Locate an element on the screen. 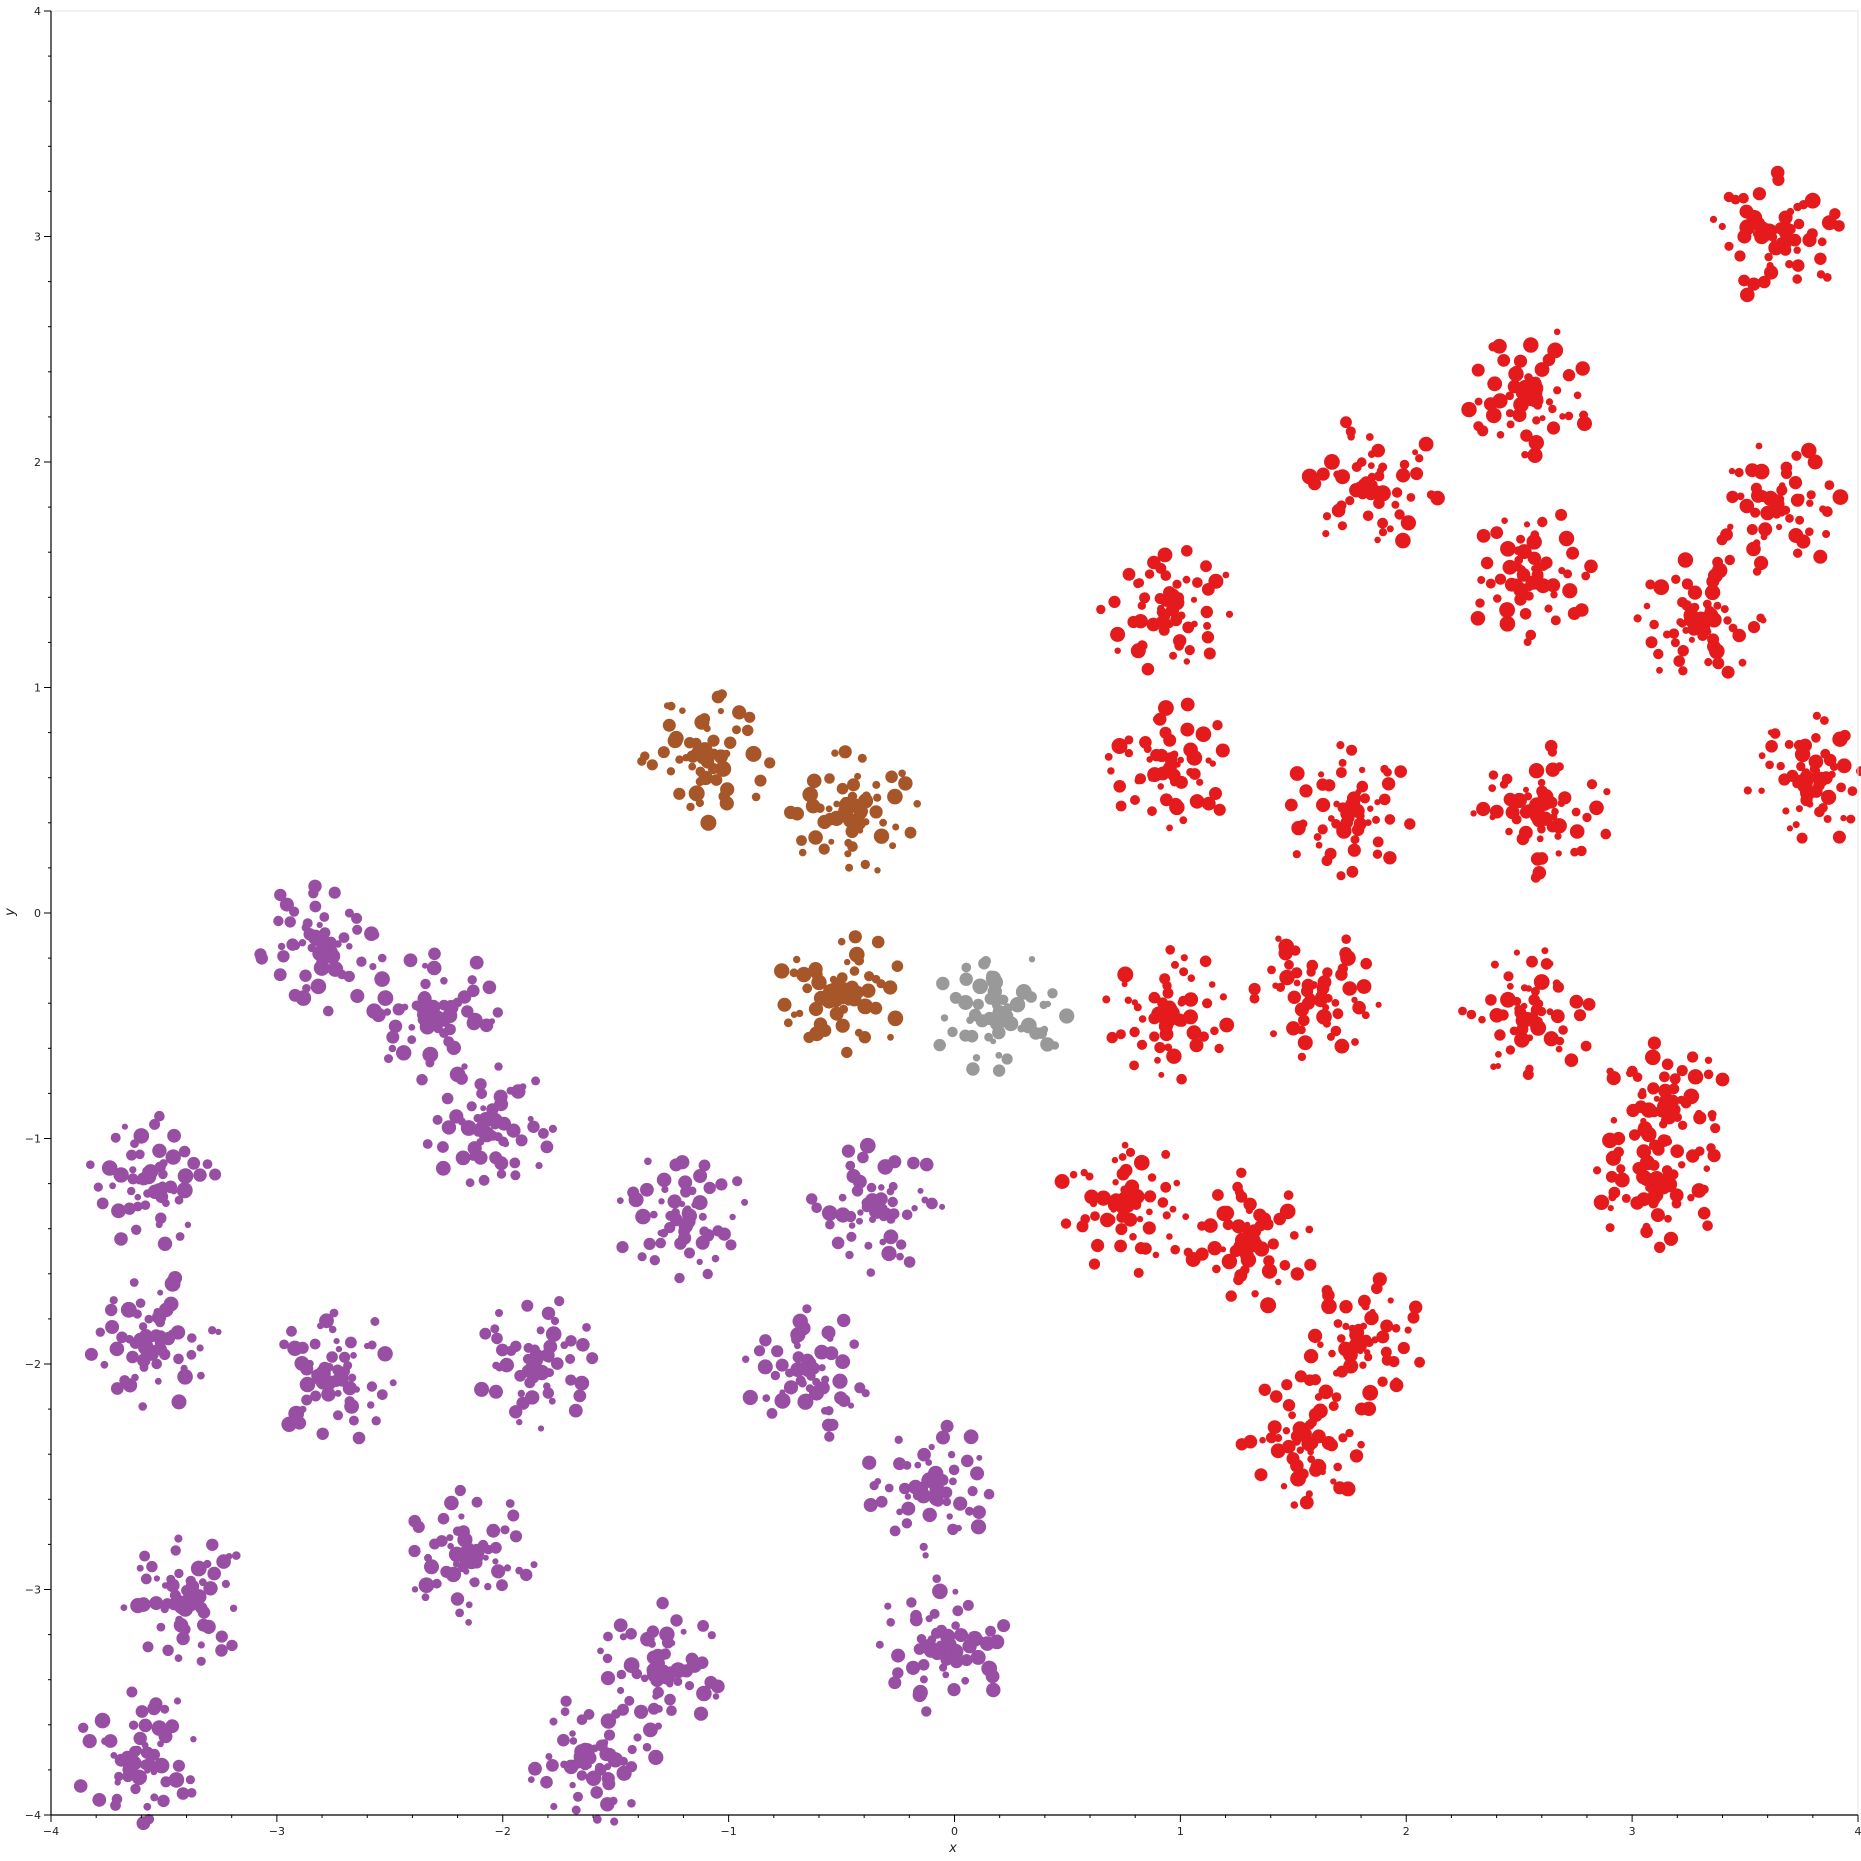 The height and width of the screenshot is (1861, 1861). y-tick-label: 4 is located at coordinates (37, 11).